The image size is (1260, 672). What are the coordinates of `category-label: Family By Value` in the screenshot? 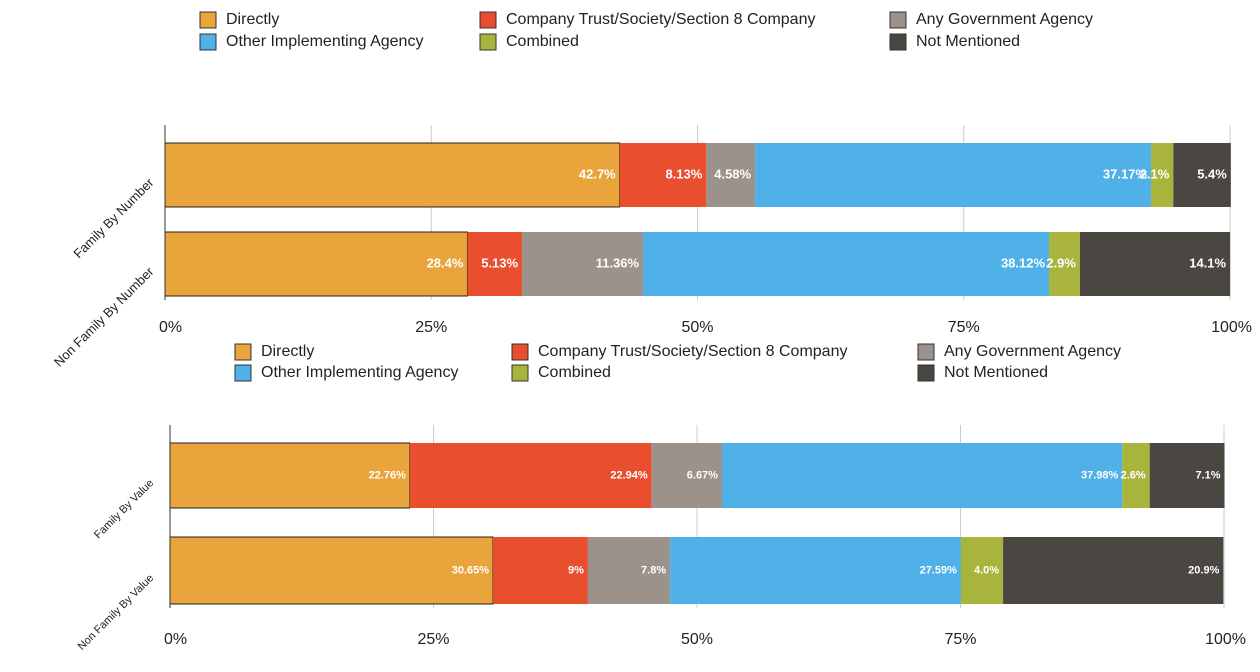 It's located at (124, 509).